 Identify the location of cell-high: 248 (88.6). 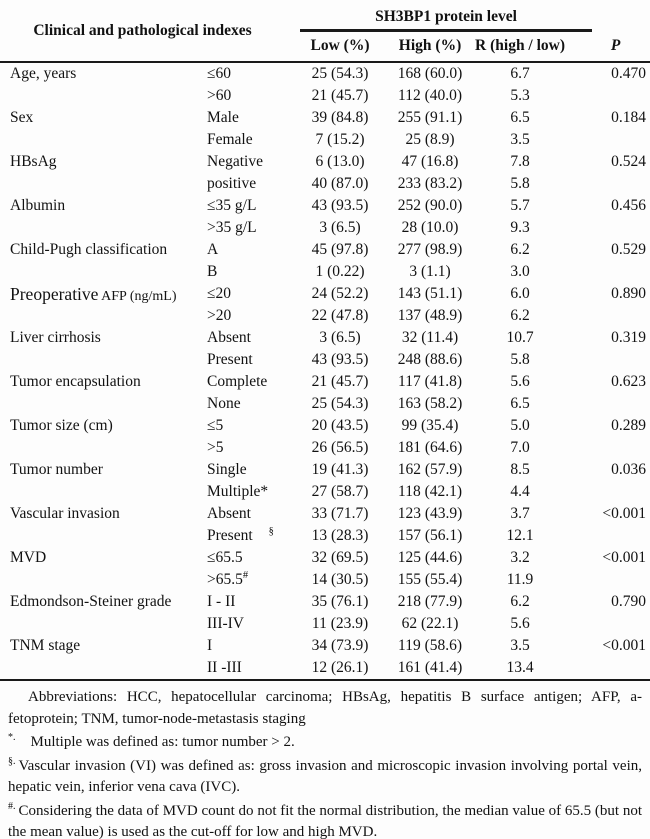
(430, 359).